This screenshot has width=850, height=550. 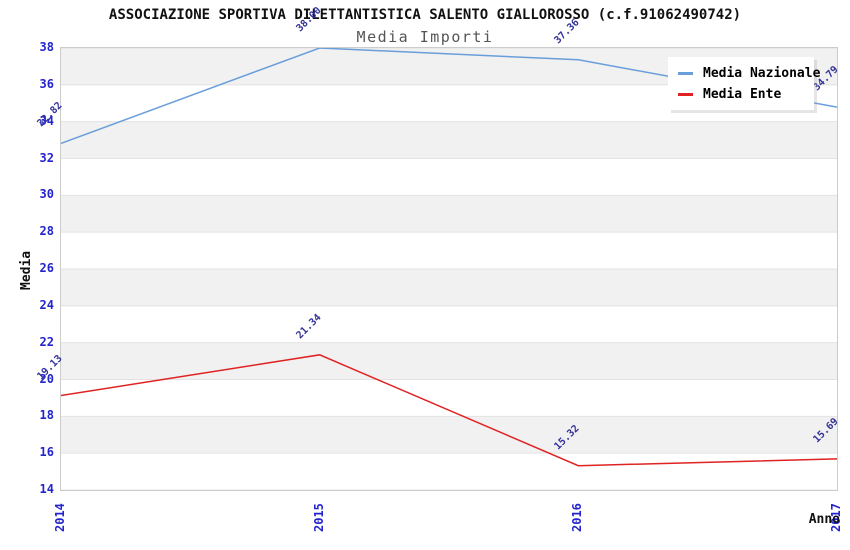 I want to click on legend: Media Nazionale Media Ente, so click(x=744, y=83).